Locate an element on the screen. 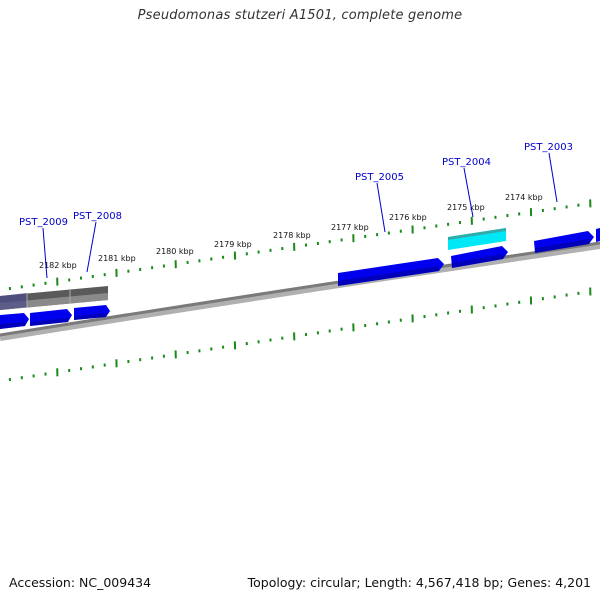  gene-label-group: PST_2009 is located at coordinates (43, 248).